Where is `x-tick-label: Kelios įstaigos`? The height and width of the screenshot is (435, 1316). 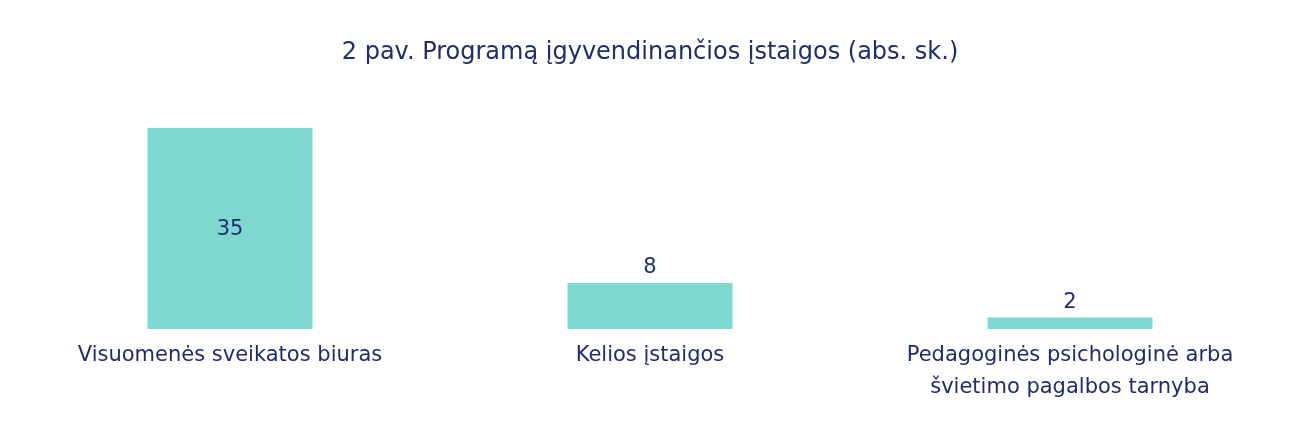 x-tick-label: Kelios įstaigos is located at coordinates (650, 353).